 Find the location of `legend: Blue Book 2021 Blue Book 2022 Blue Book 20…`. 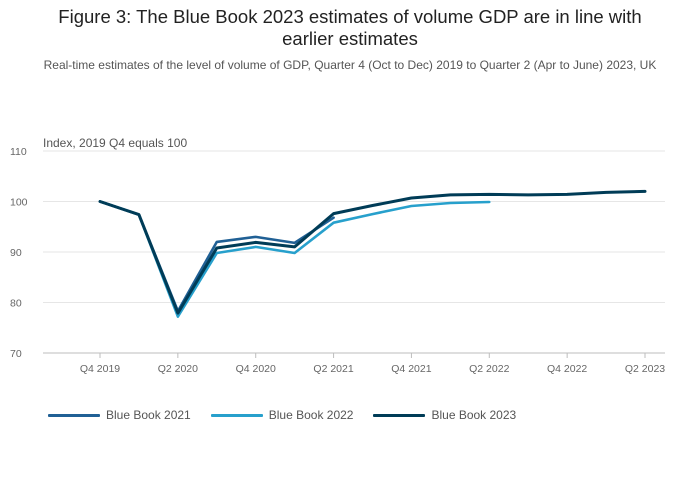

legend: Blue Book 2021 Blue Book 2022 Blue Book 20… is located at coordinates (292, 415).